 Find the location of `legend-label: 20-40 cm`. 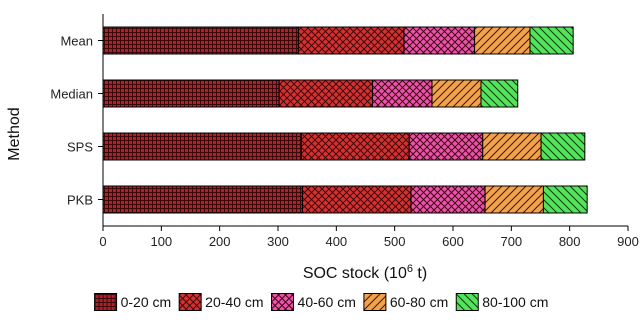

legend-label: 20-40 cm is located at coordinates (234, 302).